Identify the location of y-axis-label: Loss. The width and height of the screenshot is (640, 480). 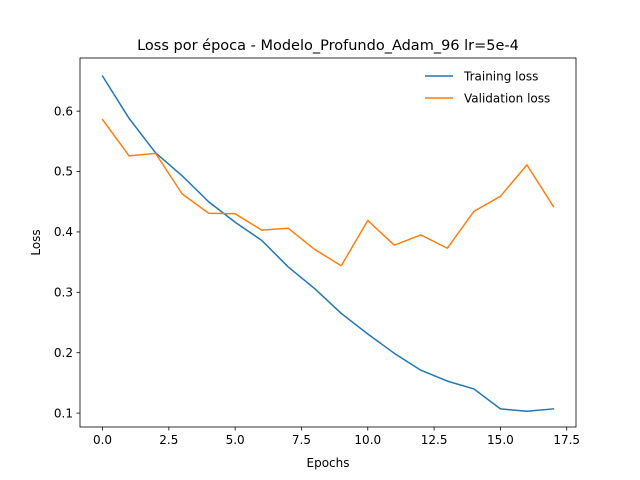
(36, 242).